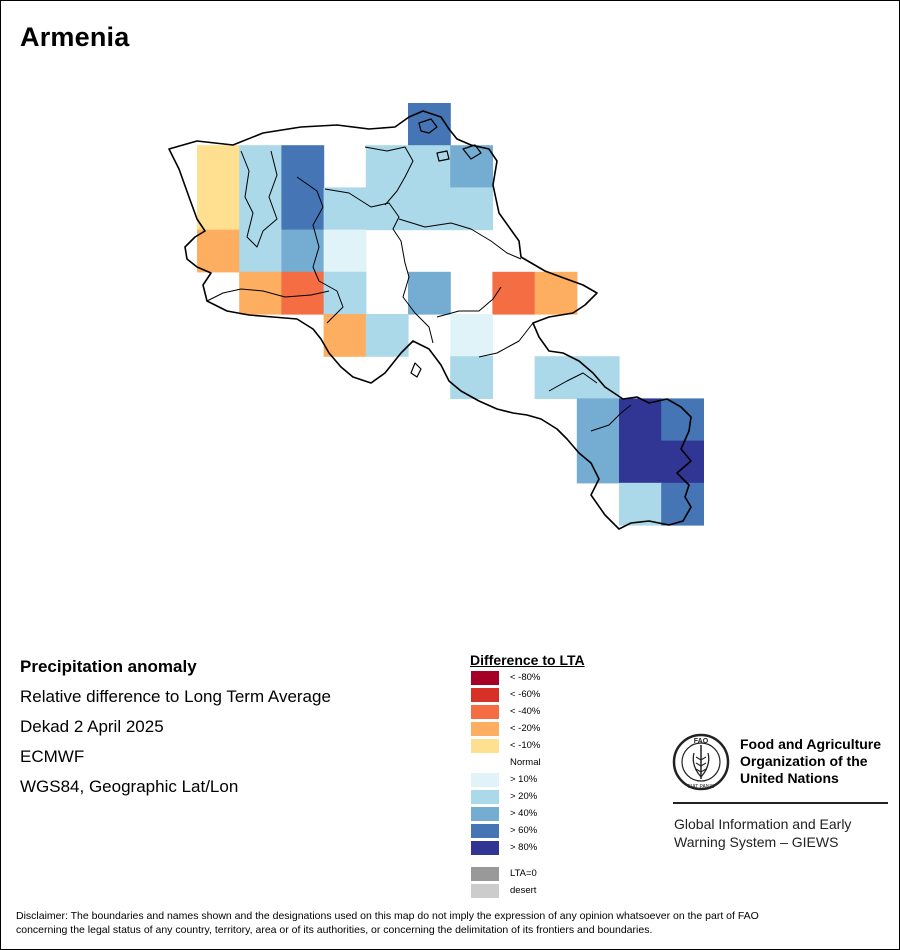  I want to click on legend-item-0: < -80%, so click(527, 678).